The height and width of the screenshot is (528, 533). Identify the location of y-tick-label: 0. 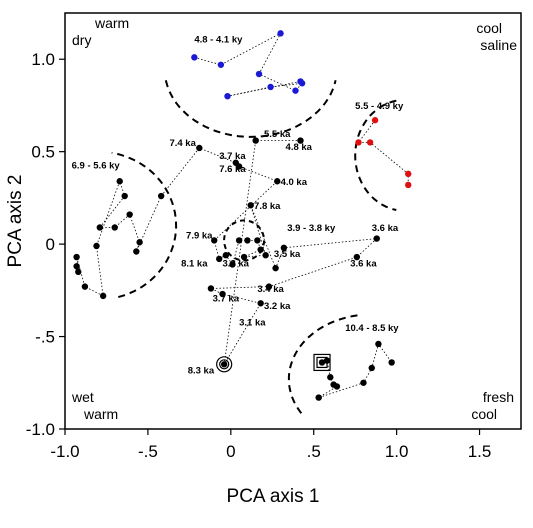
(50, 244).